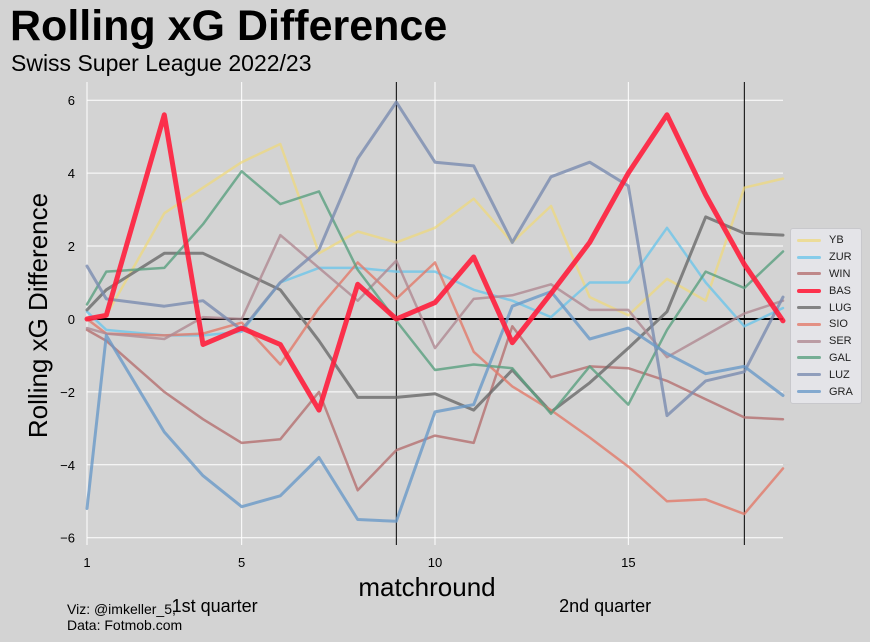 The image size is (870, 642). Describe the element at coordinates (71, 173) in the screenshot. I see `y-tick-label: 4` at that location.